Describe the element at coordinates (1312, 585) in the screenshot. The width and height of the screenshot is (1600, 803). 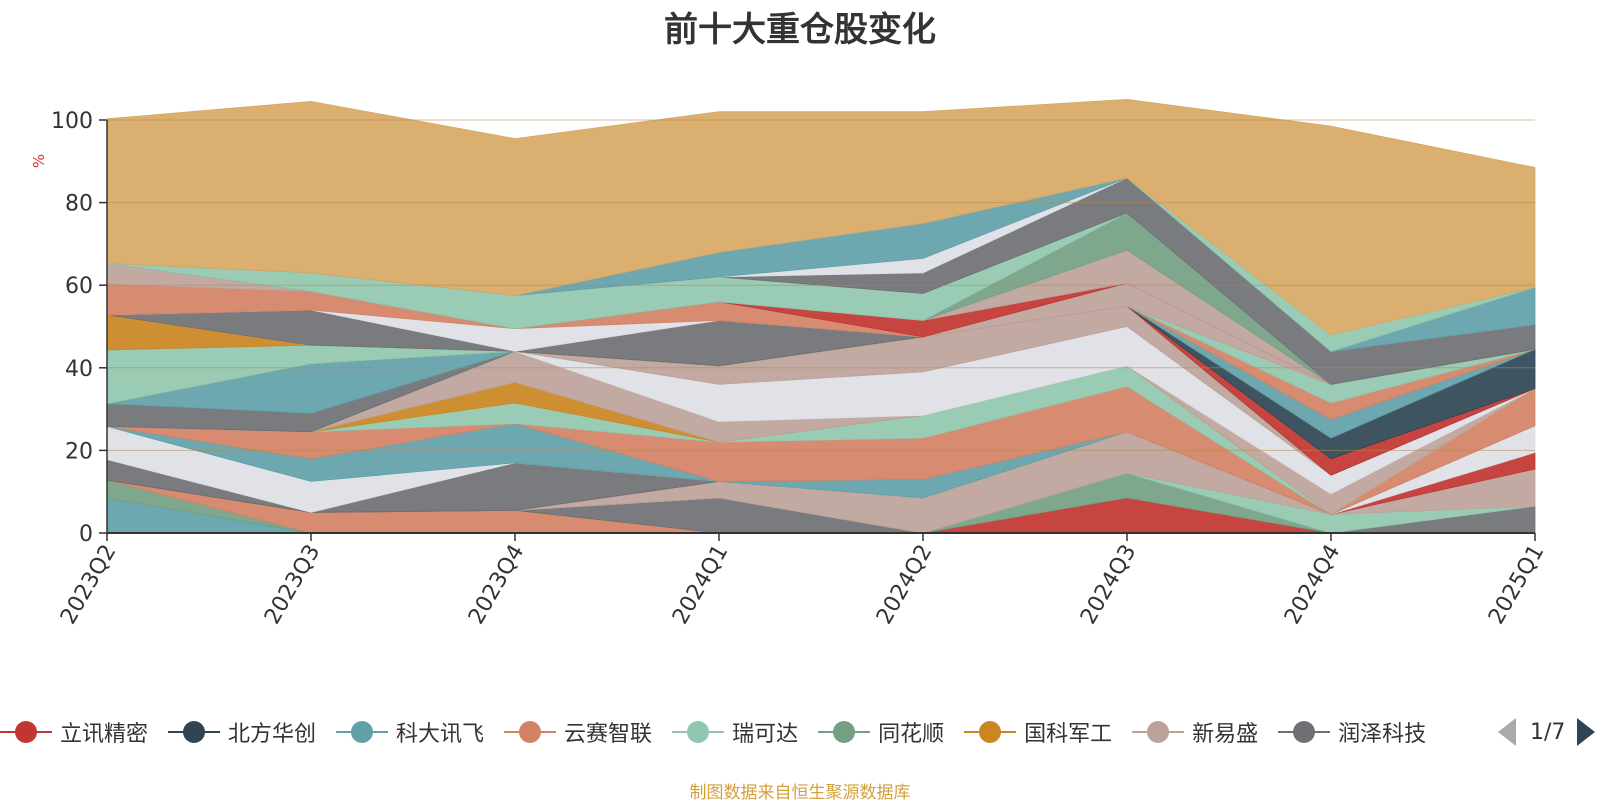
I see `x-tick-label: 2024Q4` at that location.